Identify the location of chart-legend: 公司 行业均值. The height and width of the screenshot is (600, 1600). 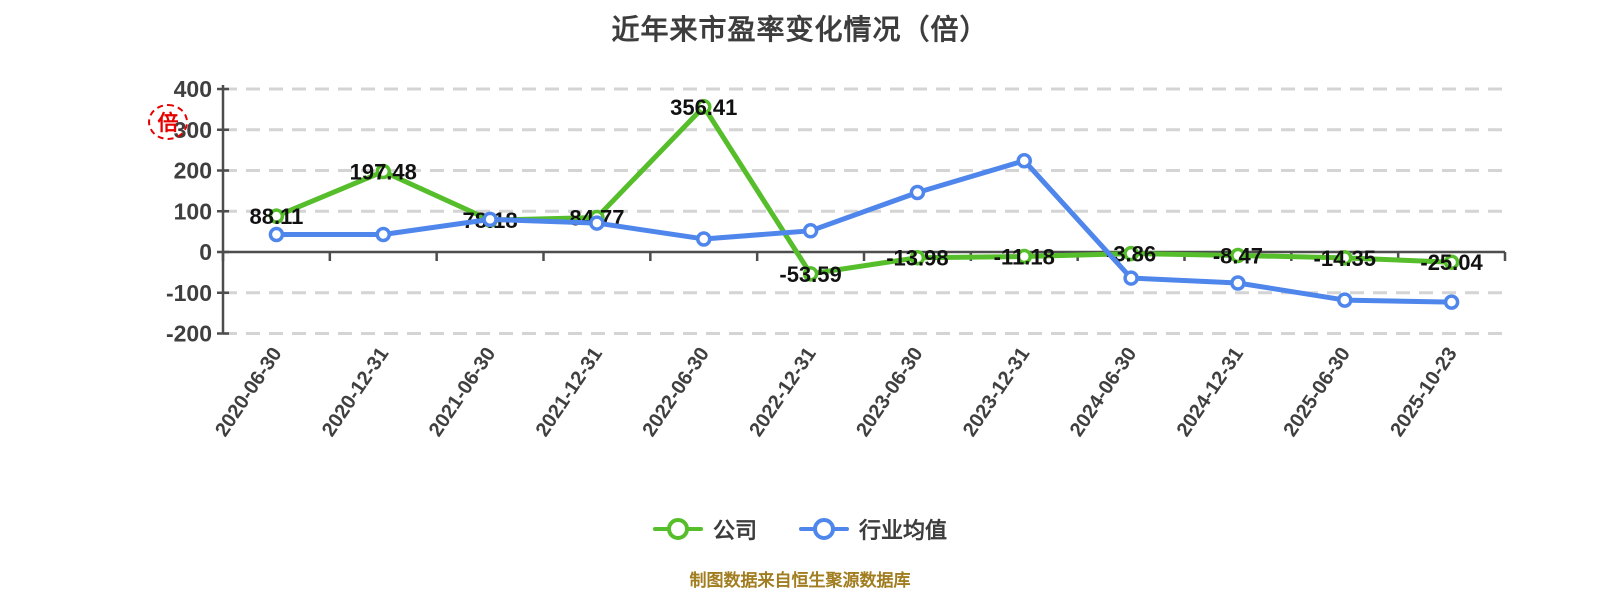
(800, 529).